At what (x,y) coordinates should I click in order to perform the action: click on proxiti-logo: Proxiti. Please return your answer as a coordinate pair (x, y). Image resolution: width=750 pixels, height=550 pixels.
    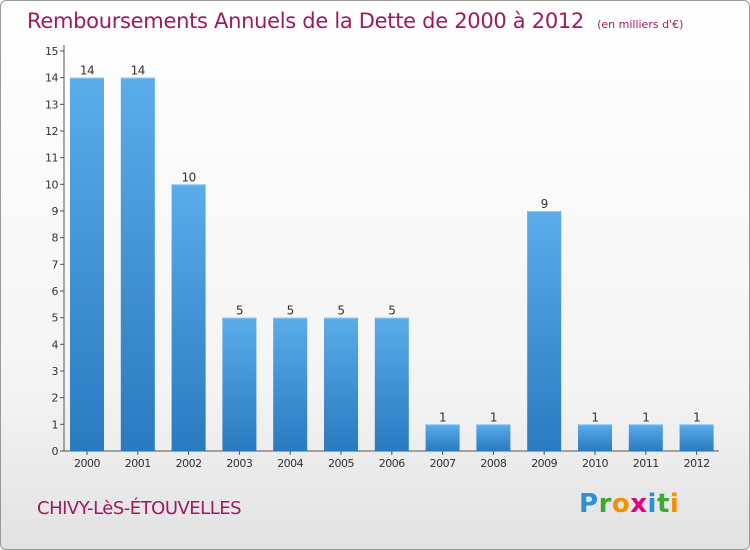
    Looking at the image, I should click on (629, 504).